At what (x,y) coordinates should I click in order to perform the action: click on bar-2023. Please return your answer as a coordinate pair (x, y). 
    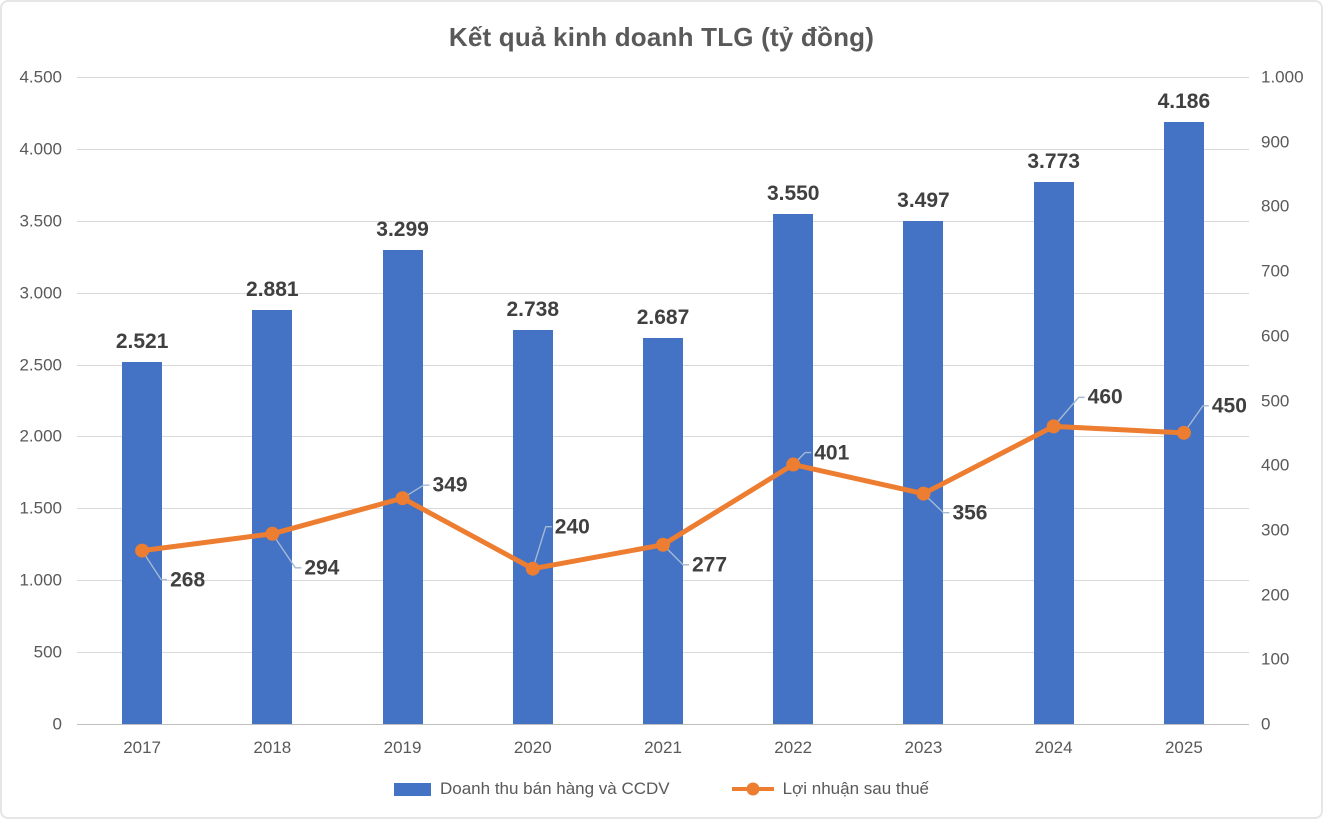
    Looking at the image, I should click on (923, 472).